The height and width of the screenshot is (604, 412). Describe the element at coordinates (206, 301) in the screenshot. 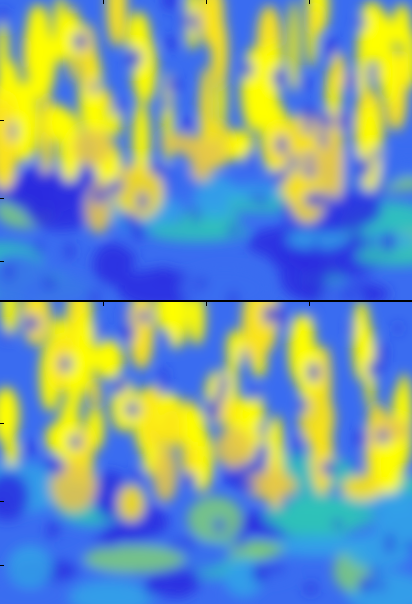

I see `panel-divider` at that location.